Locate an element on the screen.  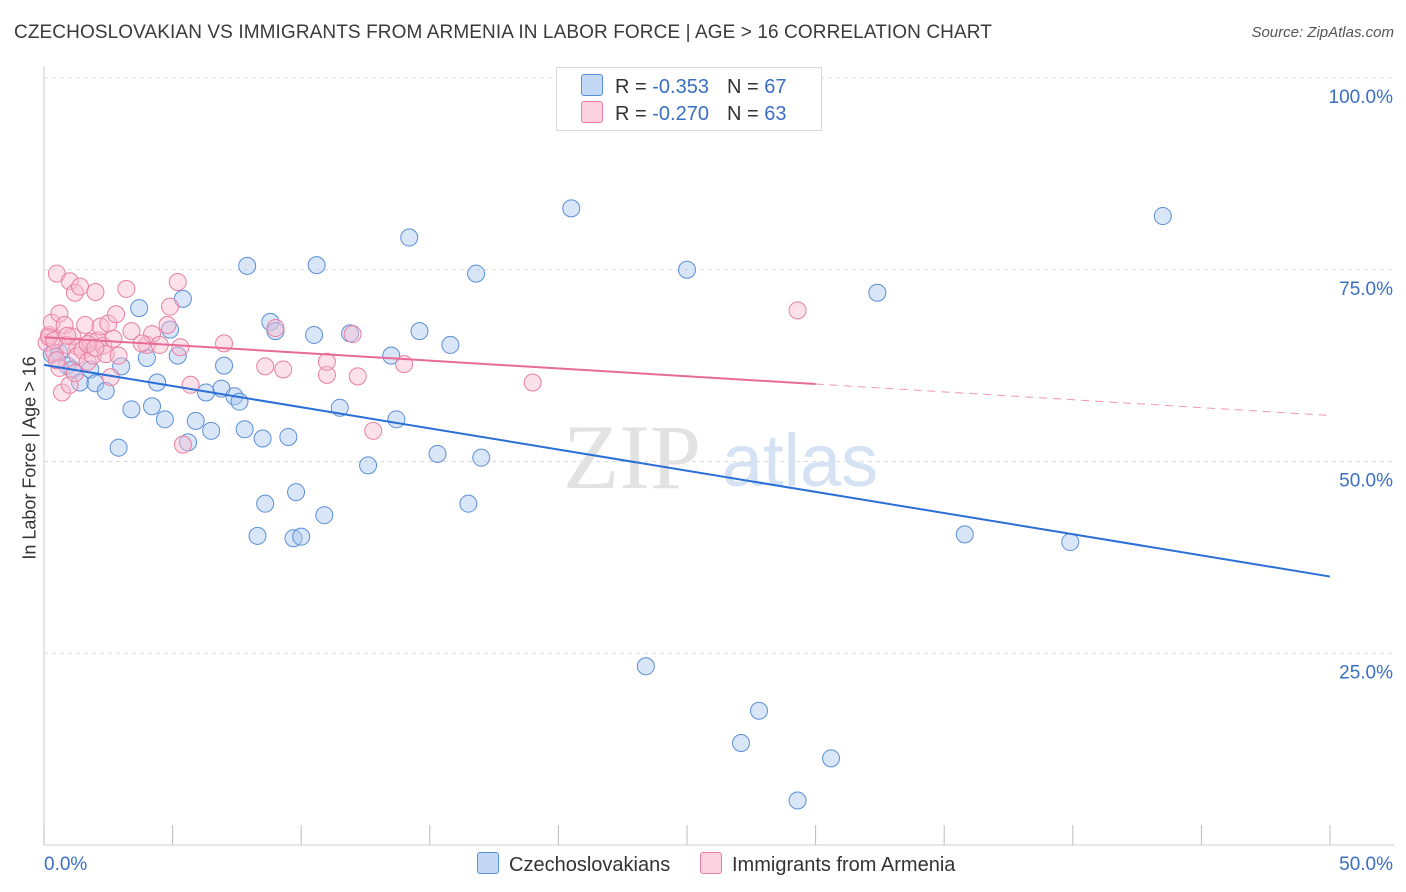
x-tick-label-max: 50.0% is located at coordinates (1366, 864).